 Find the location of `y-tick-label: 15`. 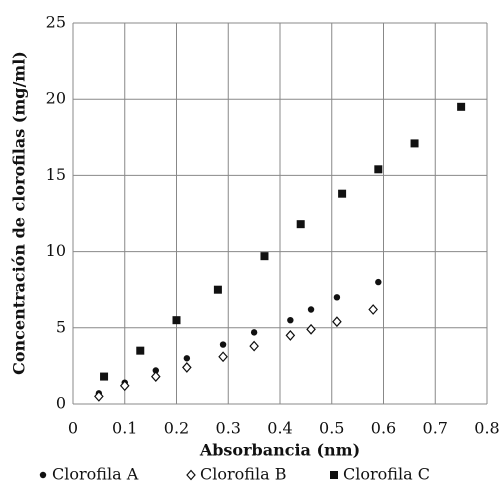

y-tick-label: 15 is located at coordinates (56, 174).